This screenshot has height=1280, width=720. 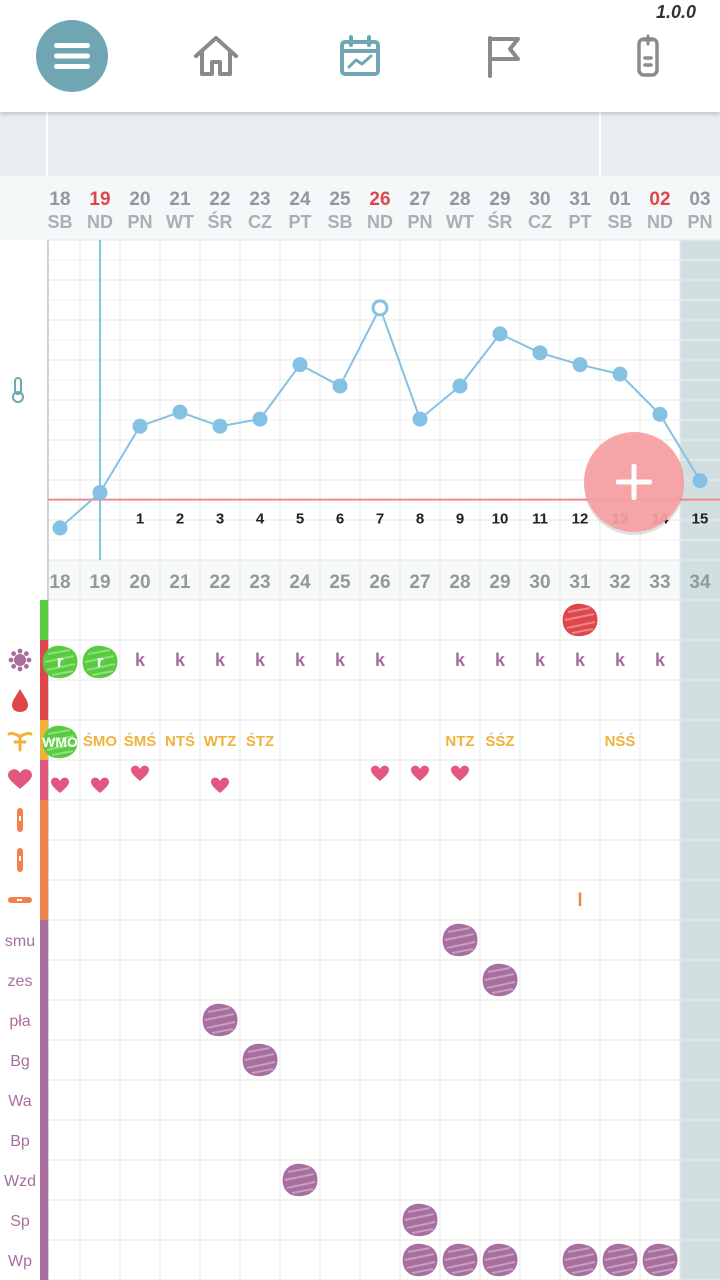 I want to click on home-button, so click(x=216, y=56).